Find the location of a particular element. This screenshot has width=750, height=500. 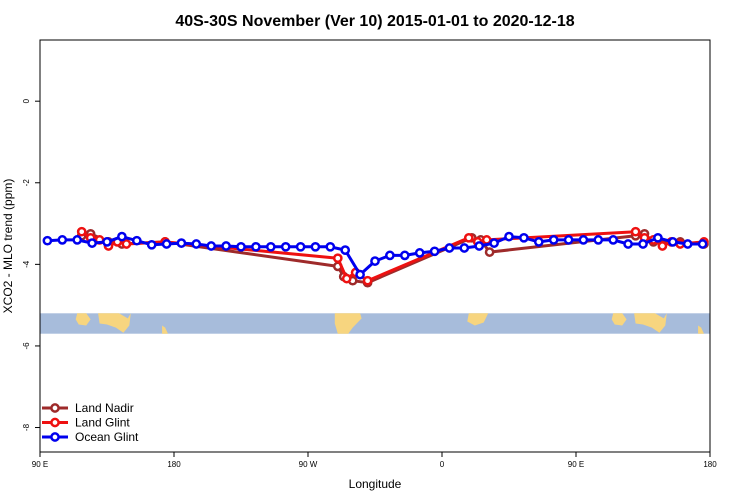

x-tick-label: 0 is located at coordinates (442, 464).